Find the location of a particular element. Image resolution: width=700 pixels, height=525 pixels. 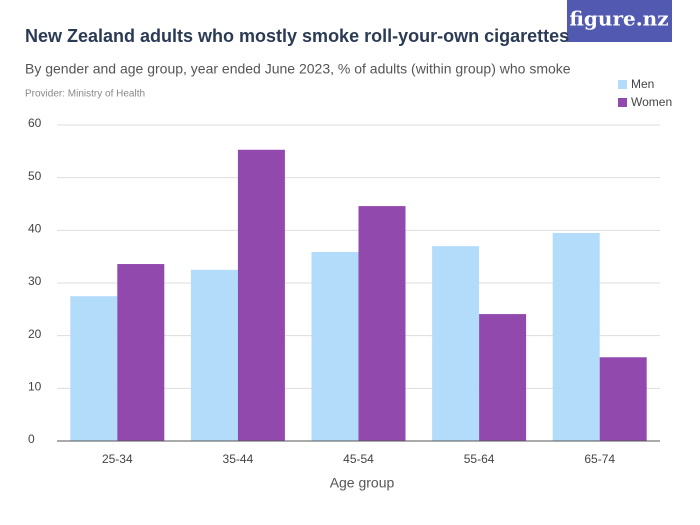

logo-box is located at coordinates (619, 21).